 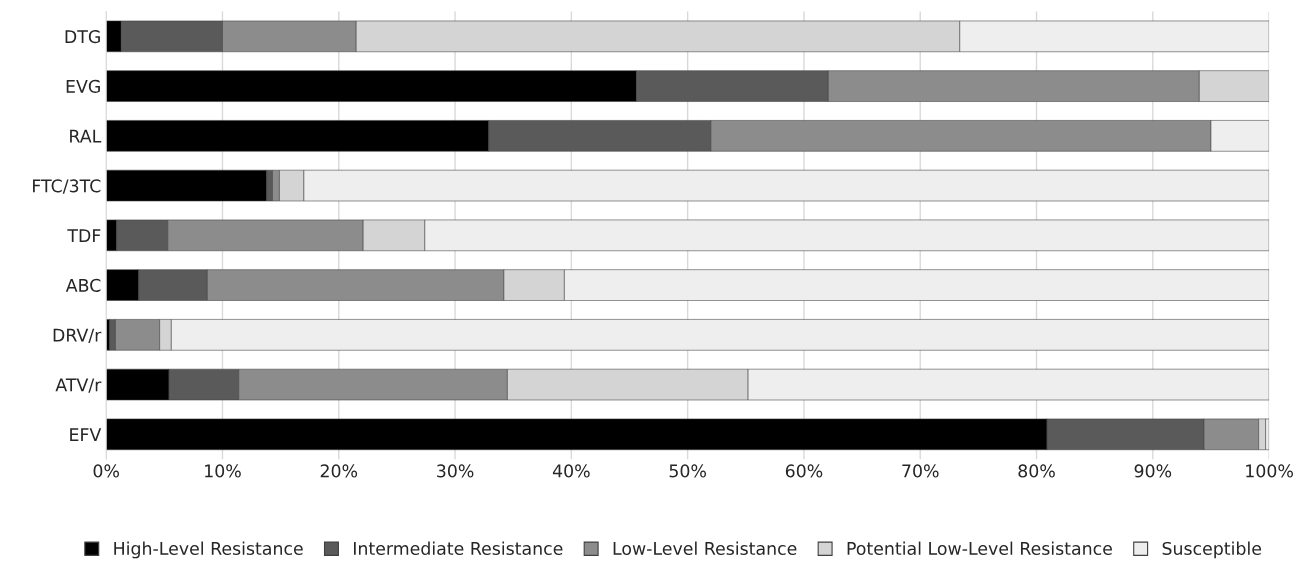 What do you see at coordinates (339, 471) in the screenshot?
I see `x-tick-label: 20%` at bounding box center [339, 471].